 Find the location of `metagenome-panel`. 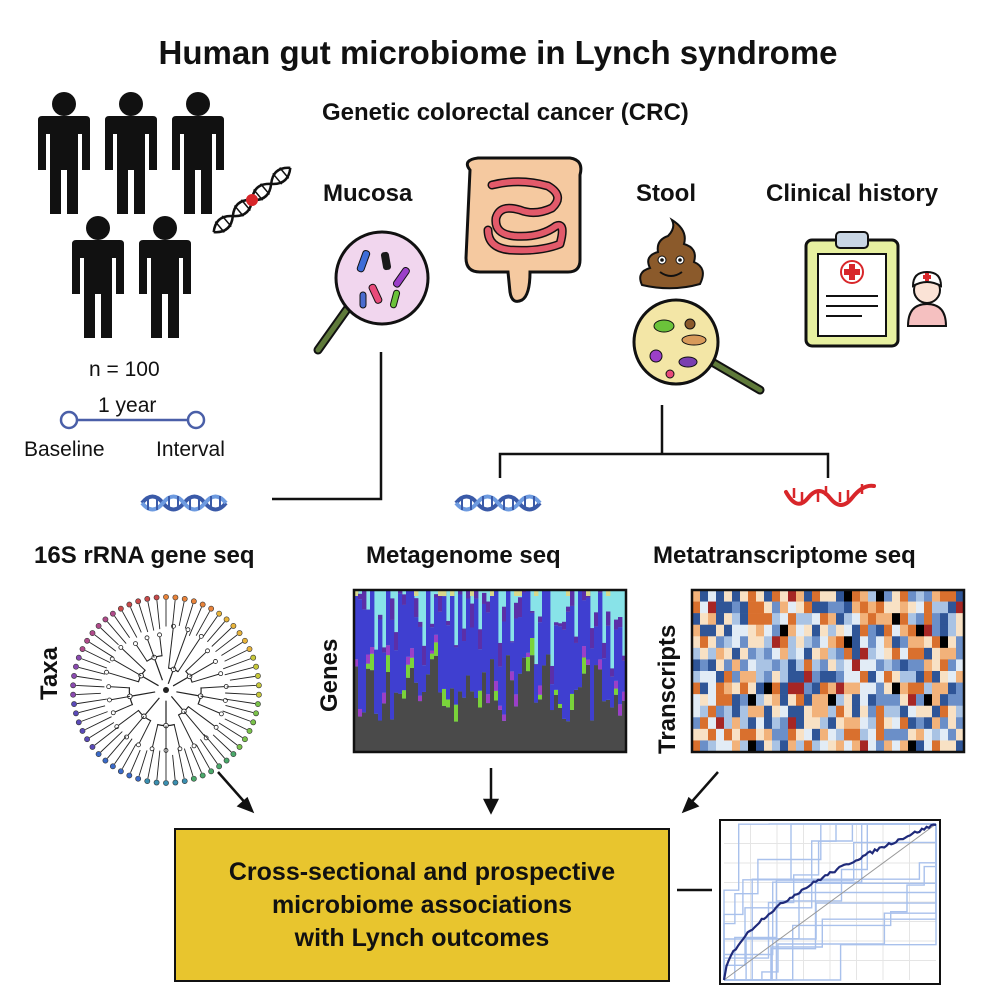

metagenome-panel is located at coordinates (490, 671).